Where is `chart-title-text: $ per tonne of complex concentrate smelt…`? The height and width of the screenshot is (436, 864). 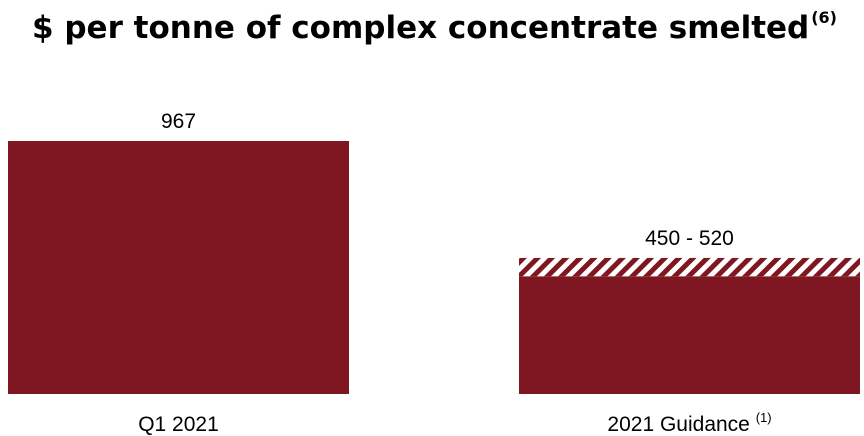
chart-title-text: $ per tonne of complex concentrate smelt… is located at coordinates (421, 28).